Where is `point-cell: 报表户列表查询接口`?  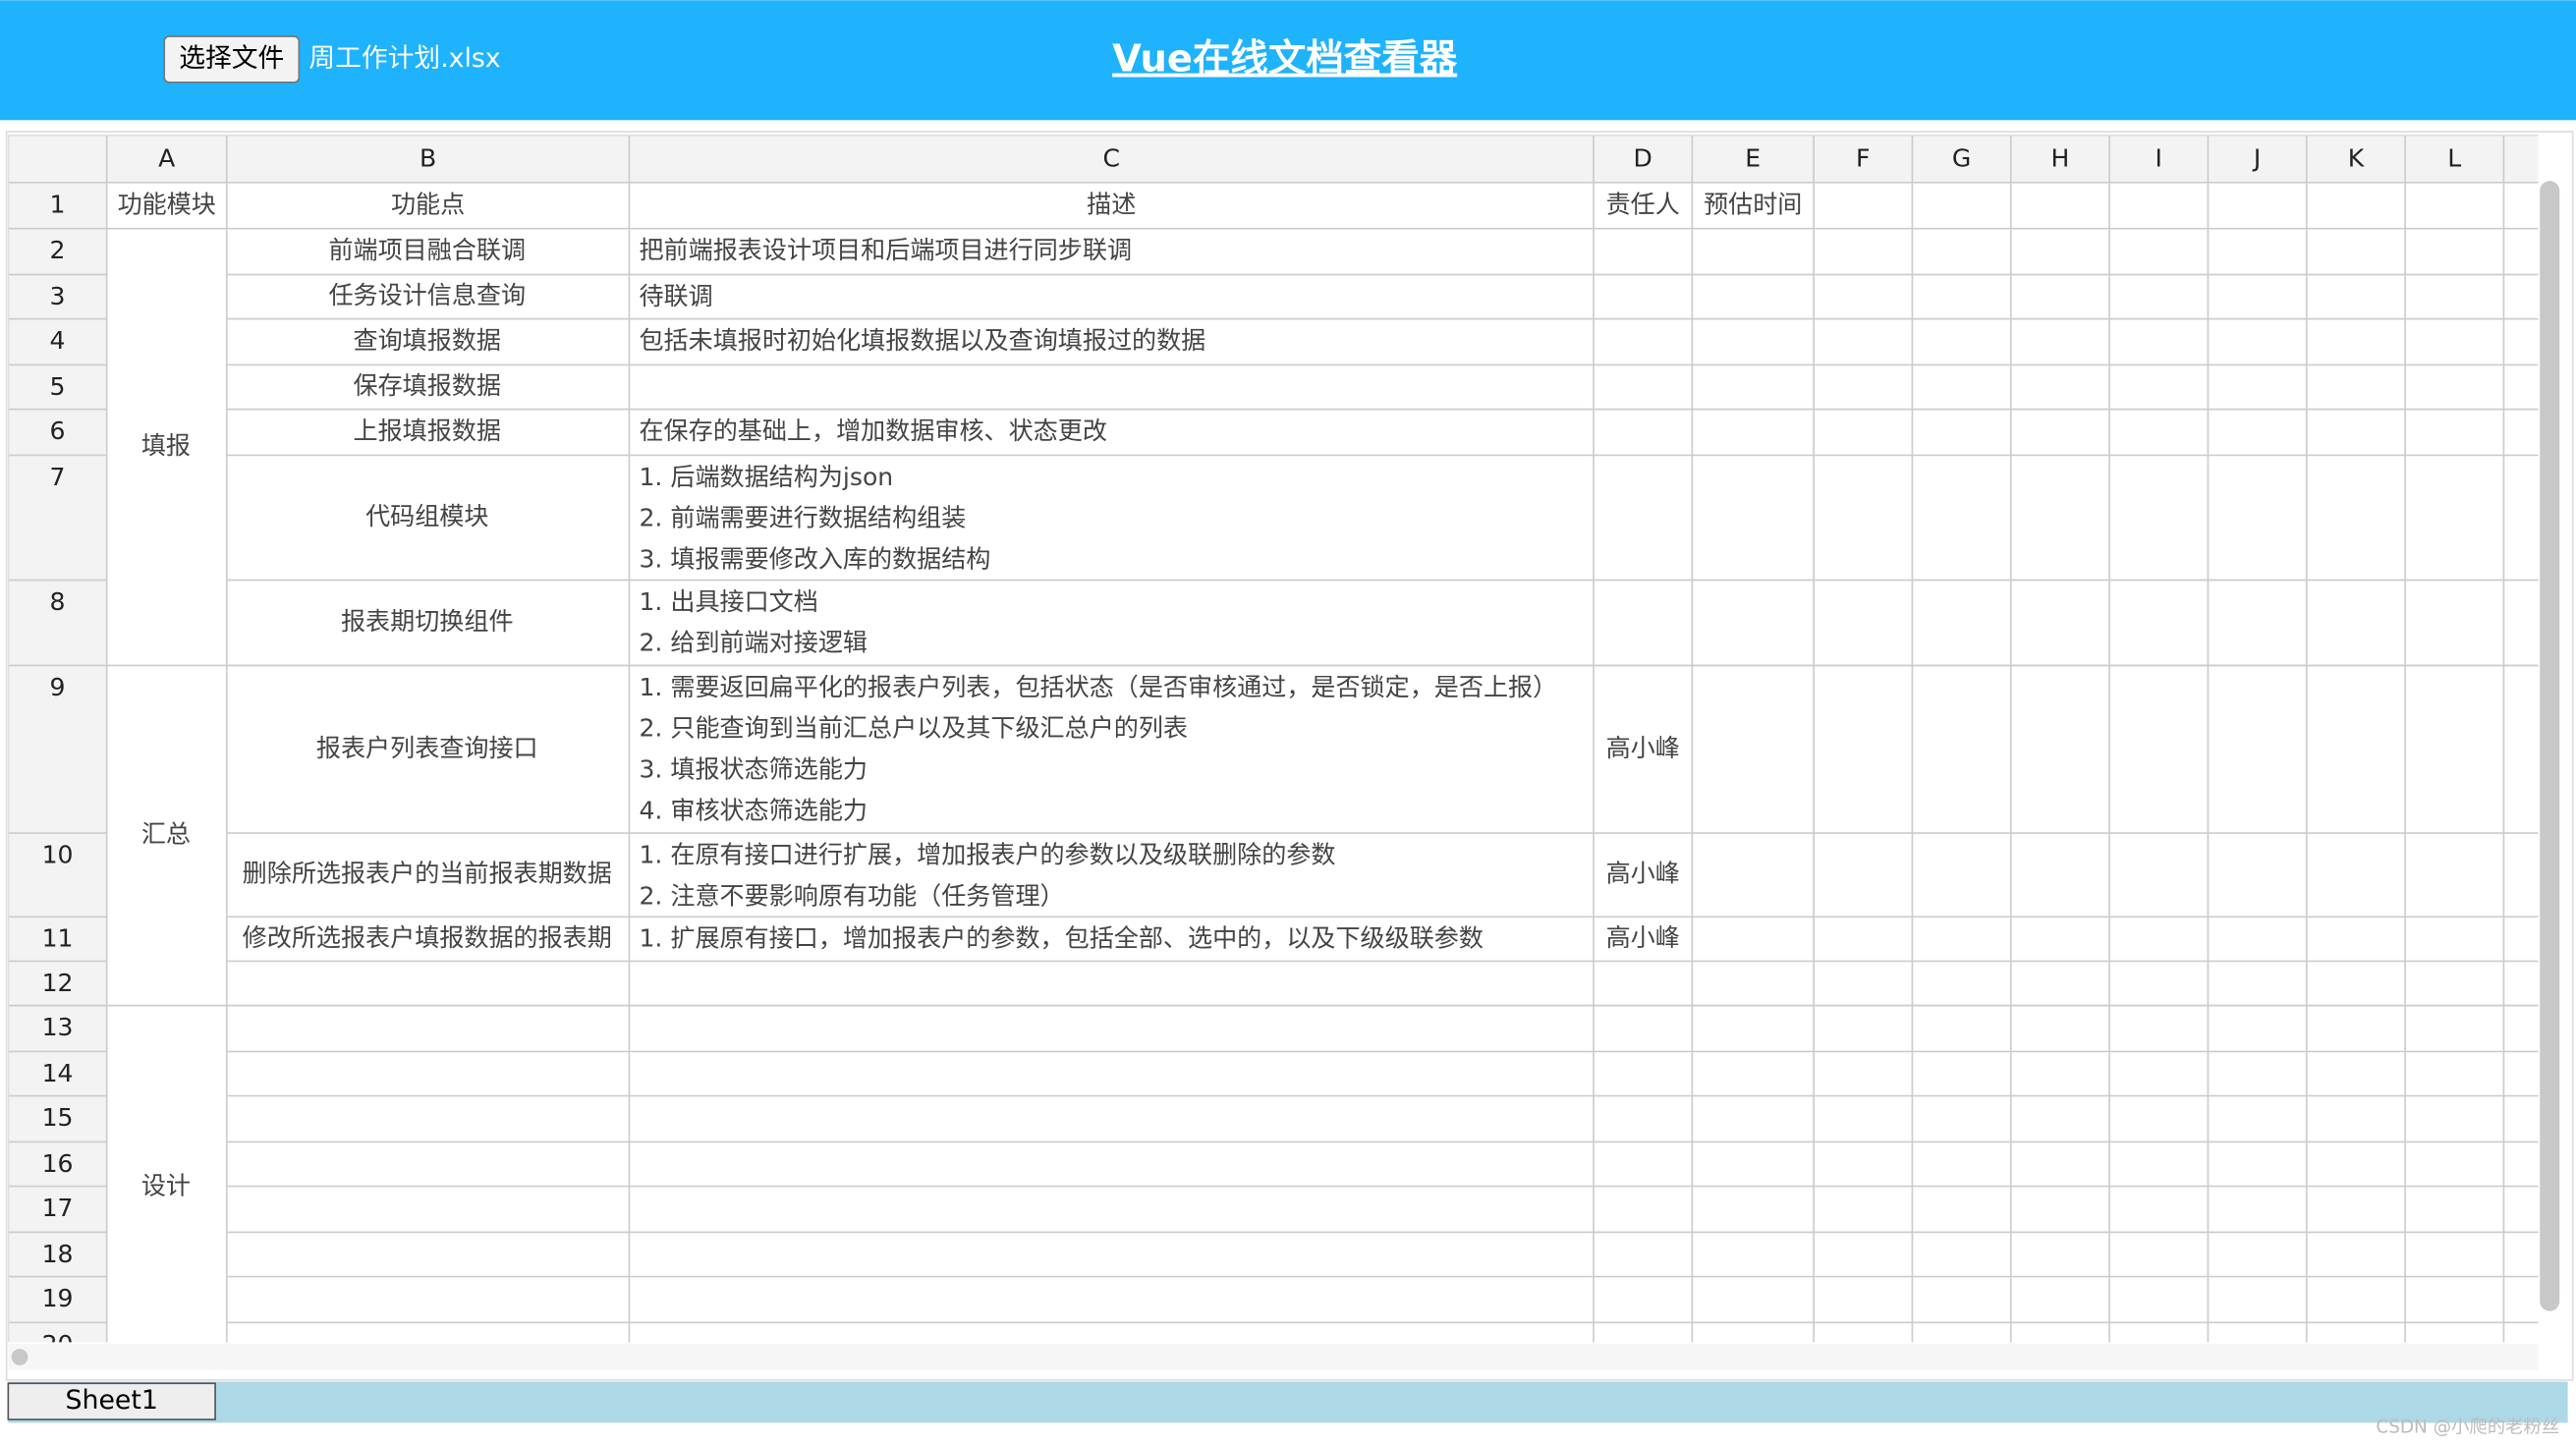
point-cell: 报表户列表查询接口 is located at coordinates (427, 748).